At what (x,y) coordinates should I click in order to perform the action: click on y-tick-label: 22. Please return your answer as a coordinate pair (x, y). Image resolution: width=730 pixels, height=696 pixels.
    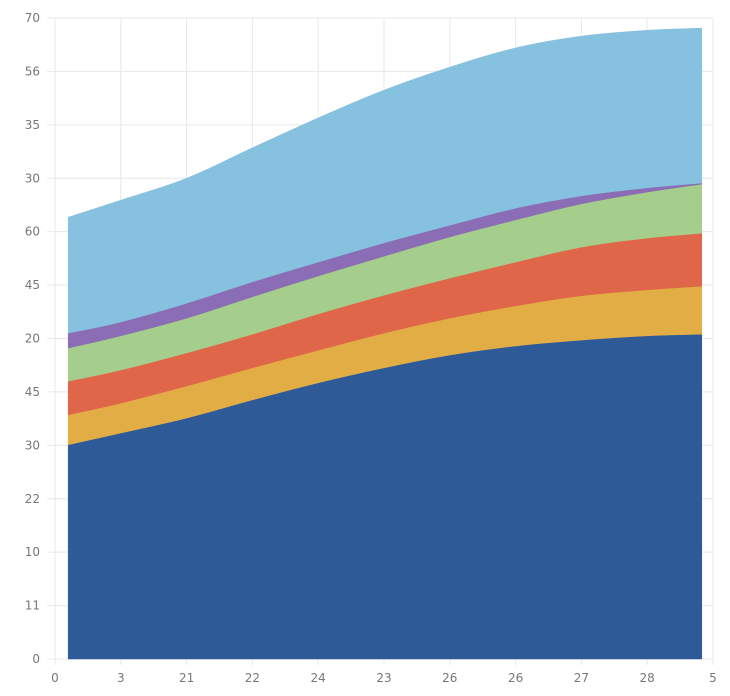
    Looking at the image, I should click on (32, 499).